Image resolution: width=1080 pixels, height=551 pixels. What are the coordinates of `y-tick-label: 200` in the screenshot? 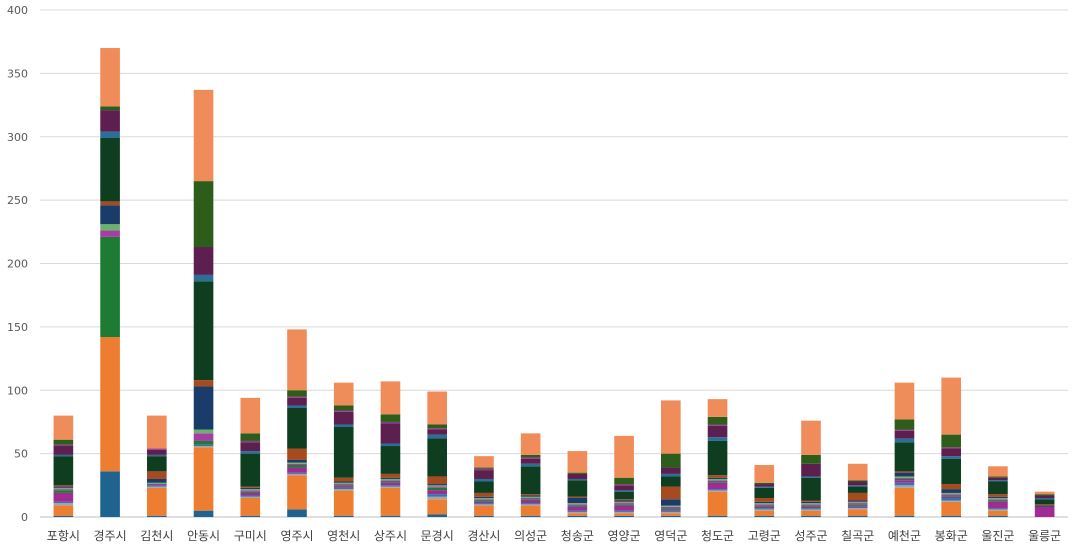 It's located at (17, 264).